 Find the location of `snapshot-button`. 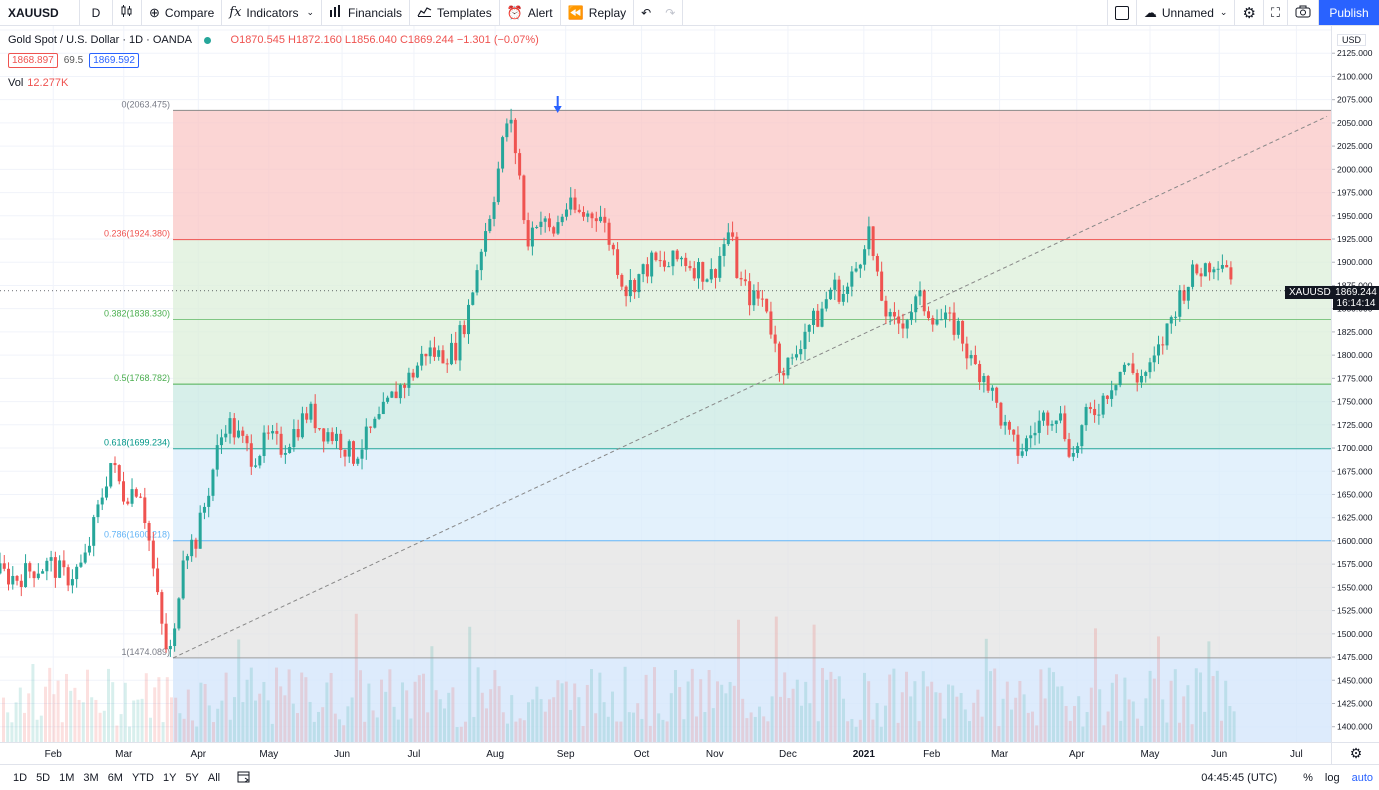

snapshot-button is located at coordinates (1303, 12).